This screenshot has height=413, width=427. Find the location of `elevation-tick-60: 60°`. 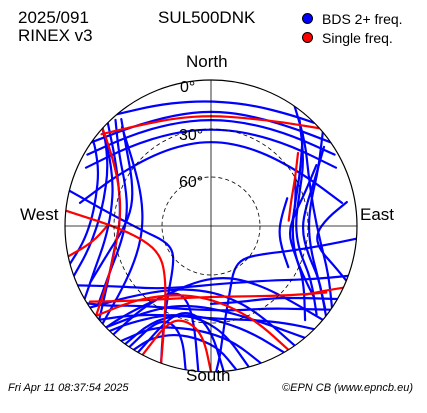

elevation-tick-60: 60° is located at coordinates (191, 182).